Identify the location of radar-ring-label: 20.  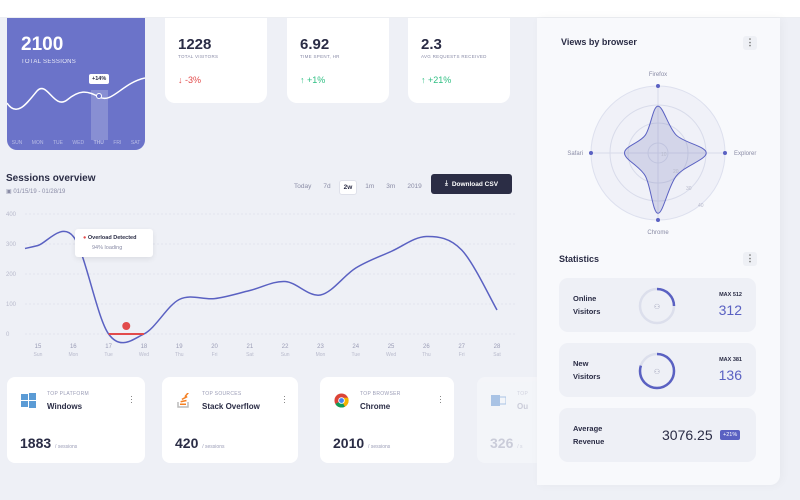
(676, 172).